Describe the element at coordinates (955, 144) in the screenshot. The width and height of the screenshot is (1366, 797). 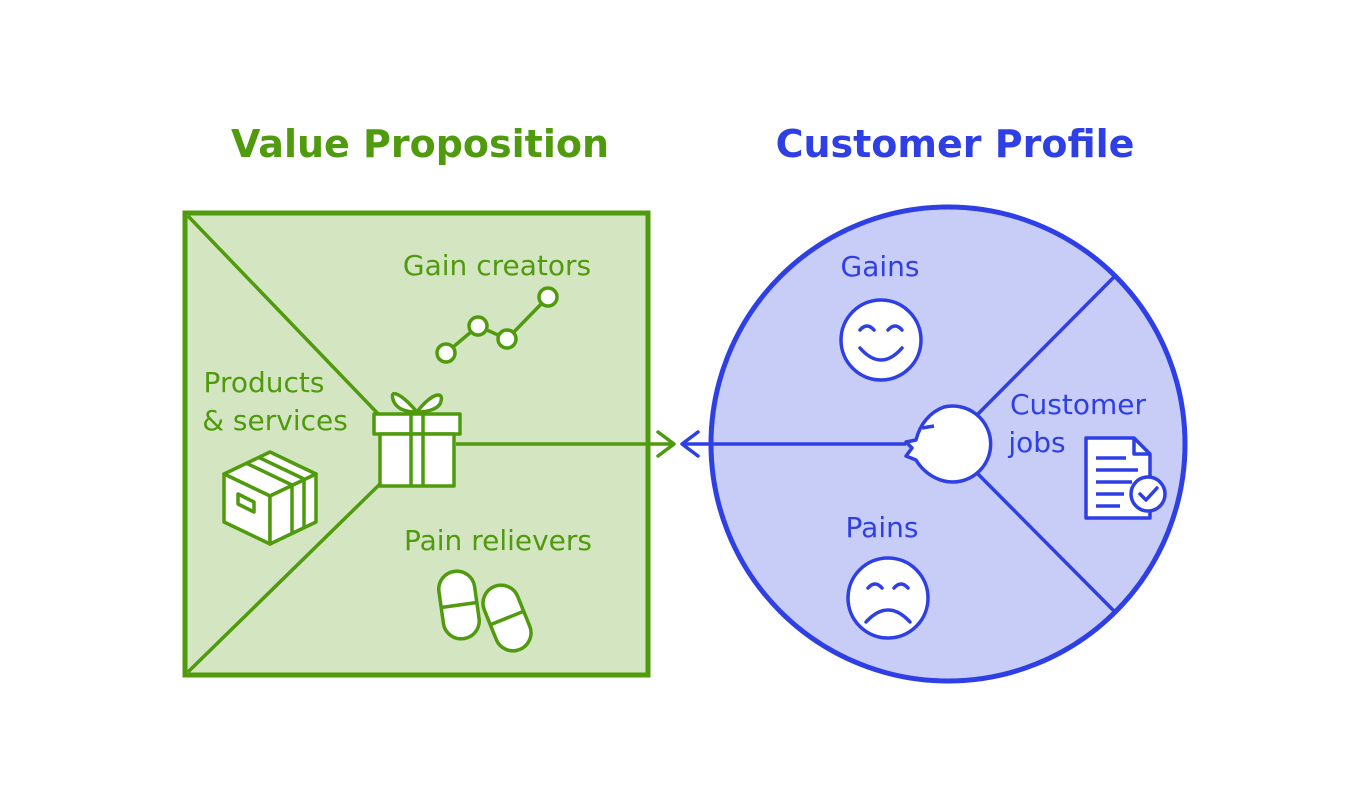
I see `customer-profile-title: Customer Profile` at that location.